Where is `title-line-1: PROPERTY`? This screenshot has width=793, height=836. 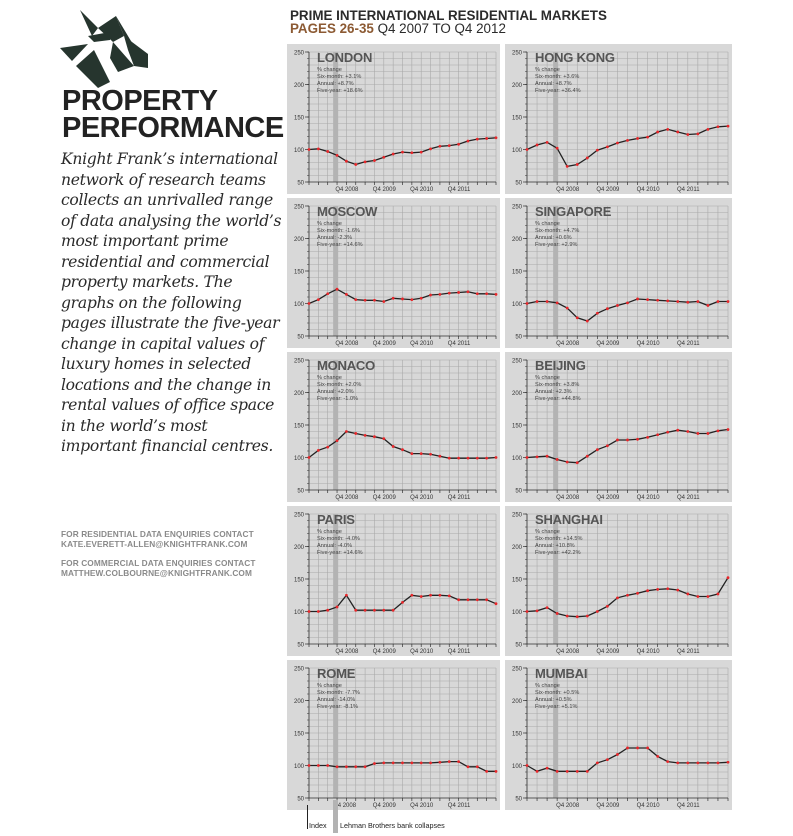 title-line-1: PROPERTY is located at coordinates (140, 101).